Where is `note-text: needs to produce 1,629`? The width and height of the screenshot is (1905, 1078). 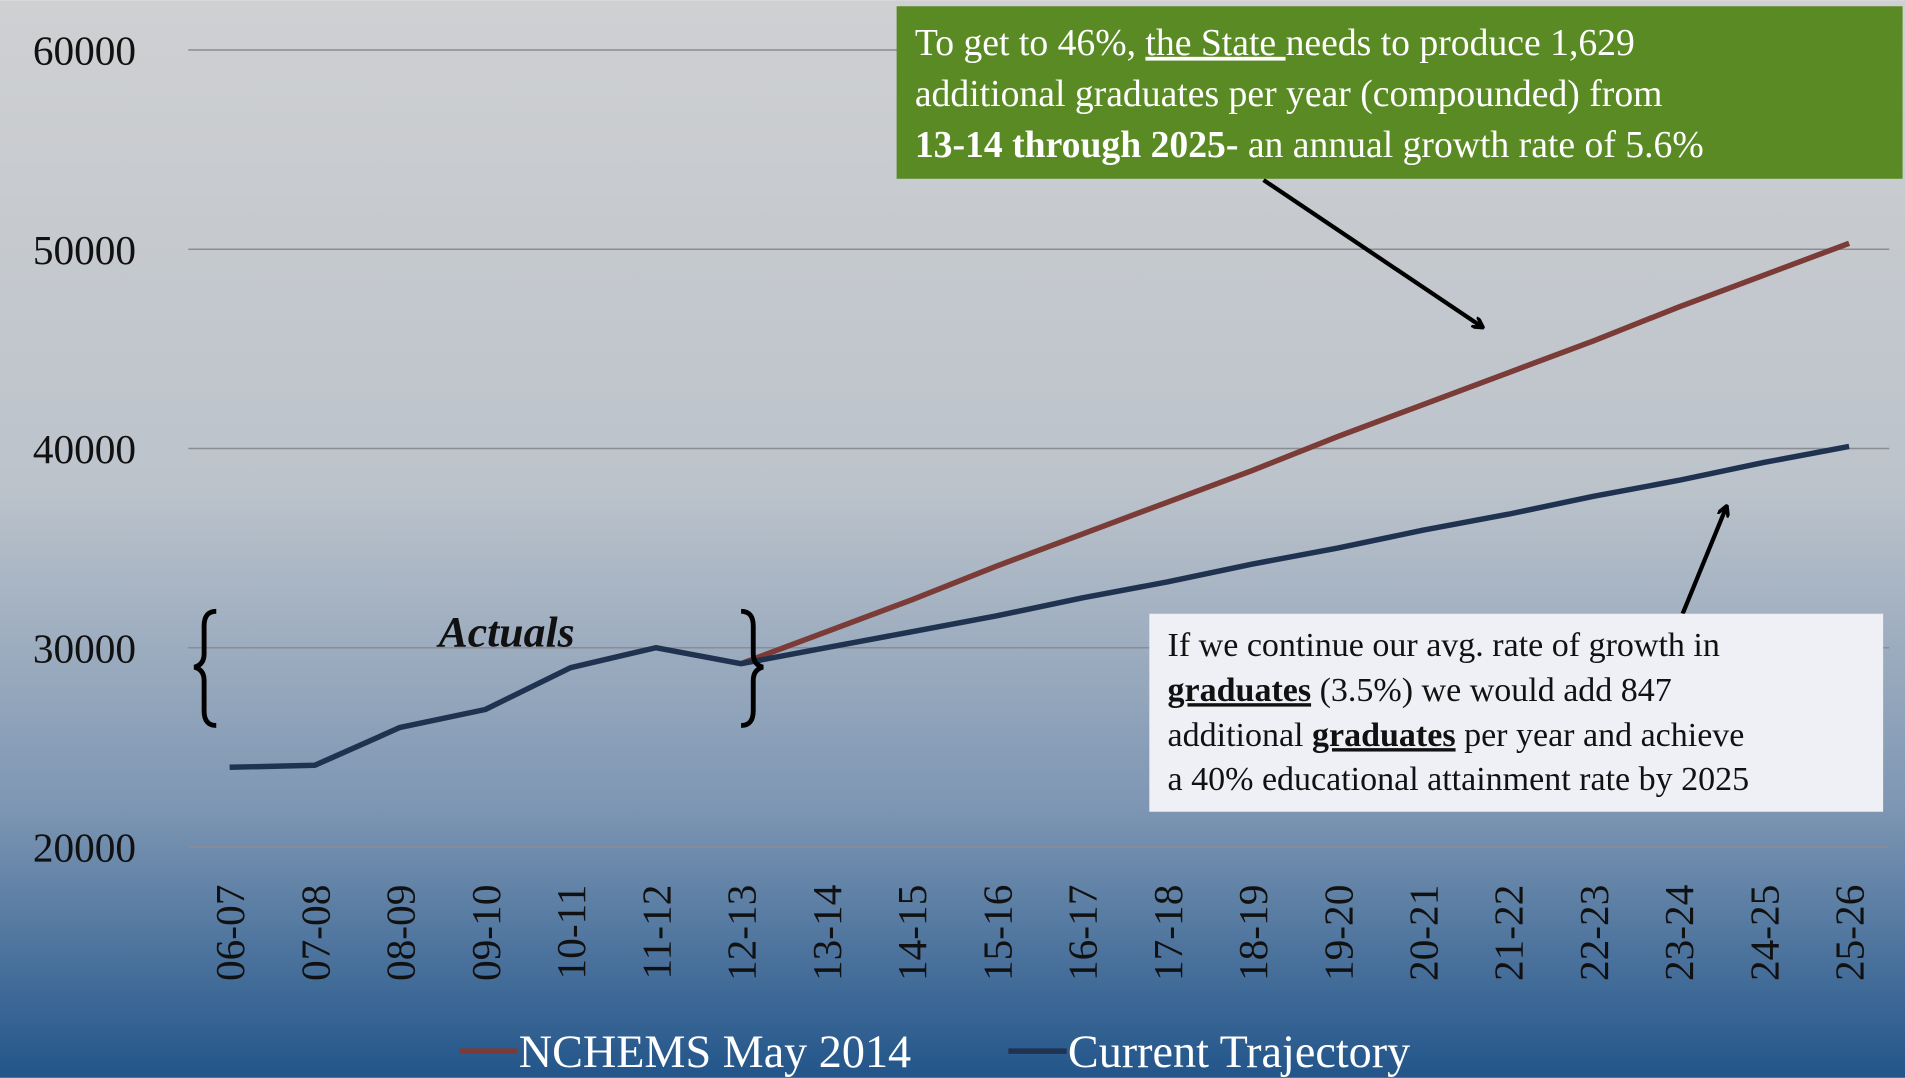 note-text: needs to produce 1,629 is located at coordinates (1460, 43).